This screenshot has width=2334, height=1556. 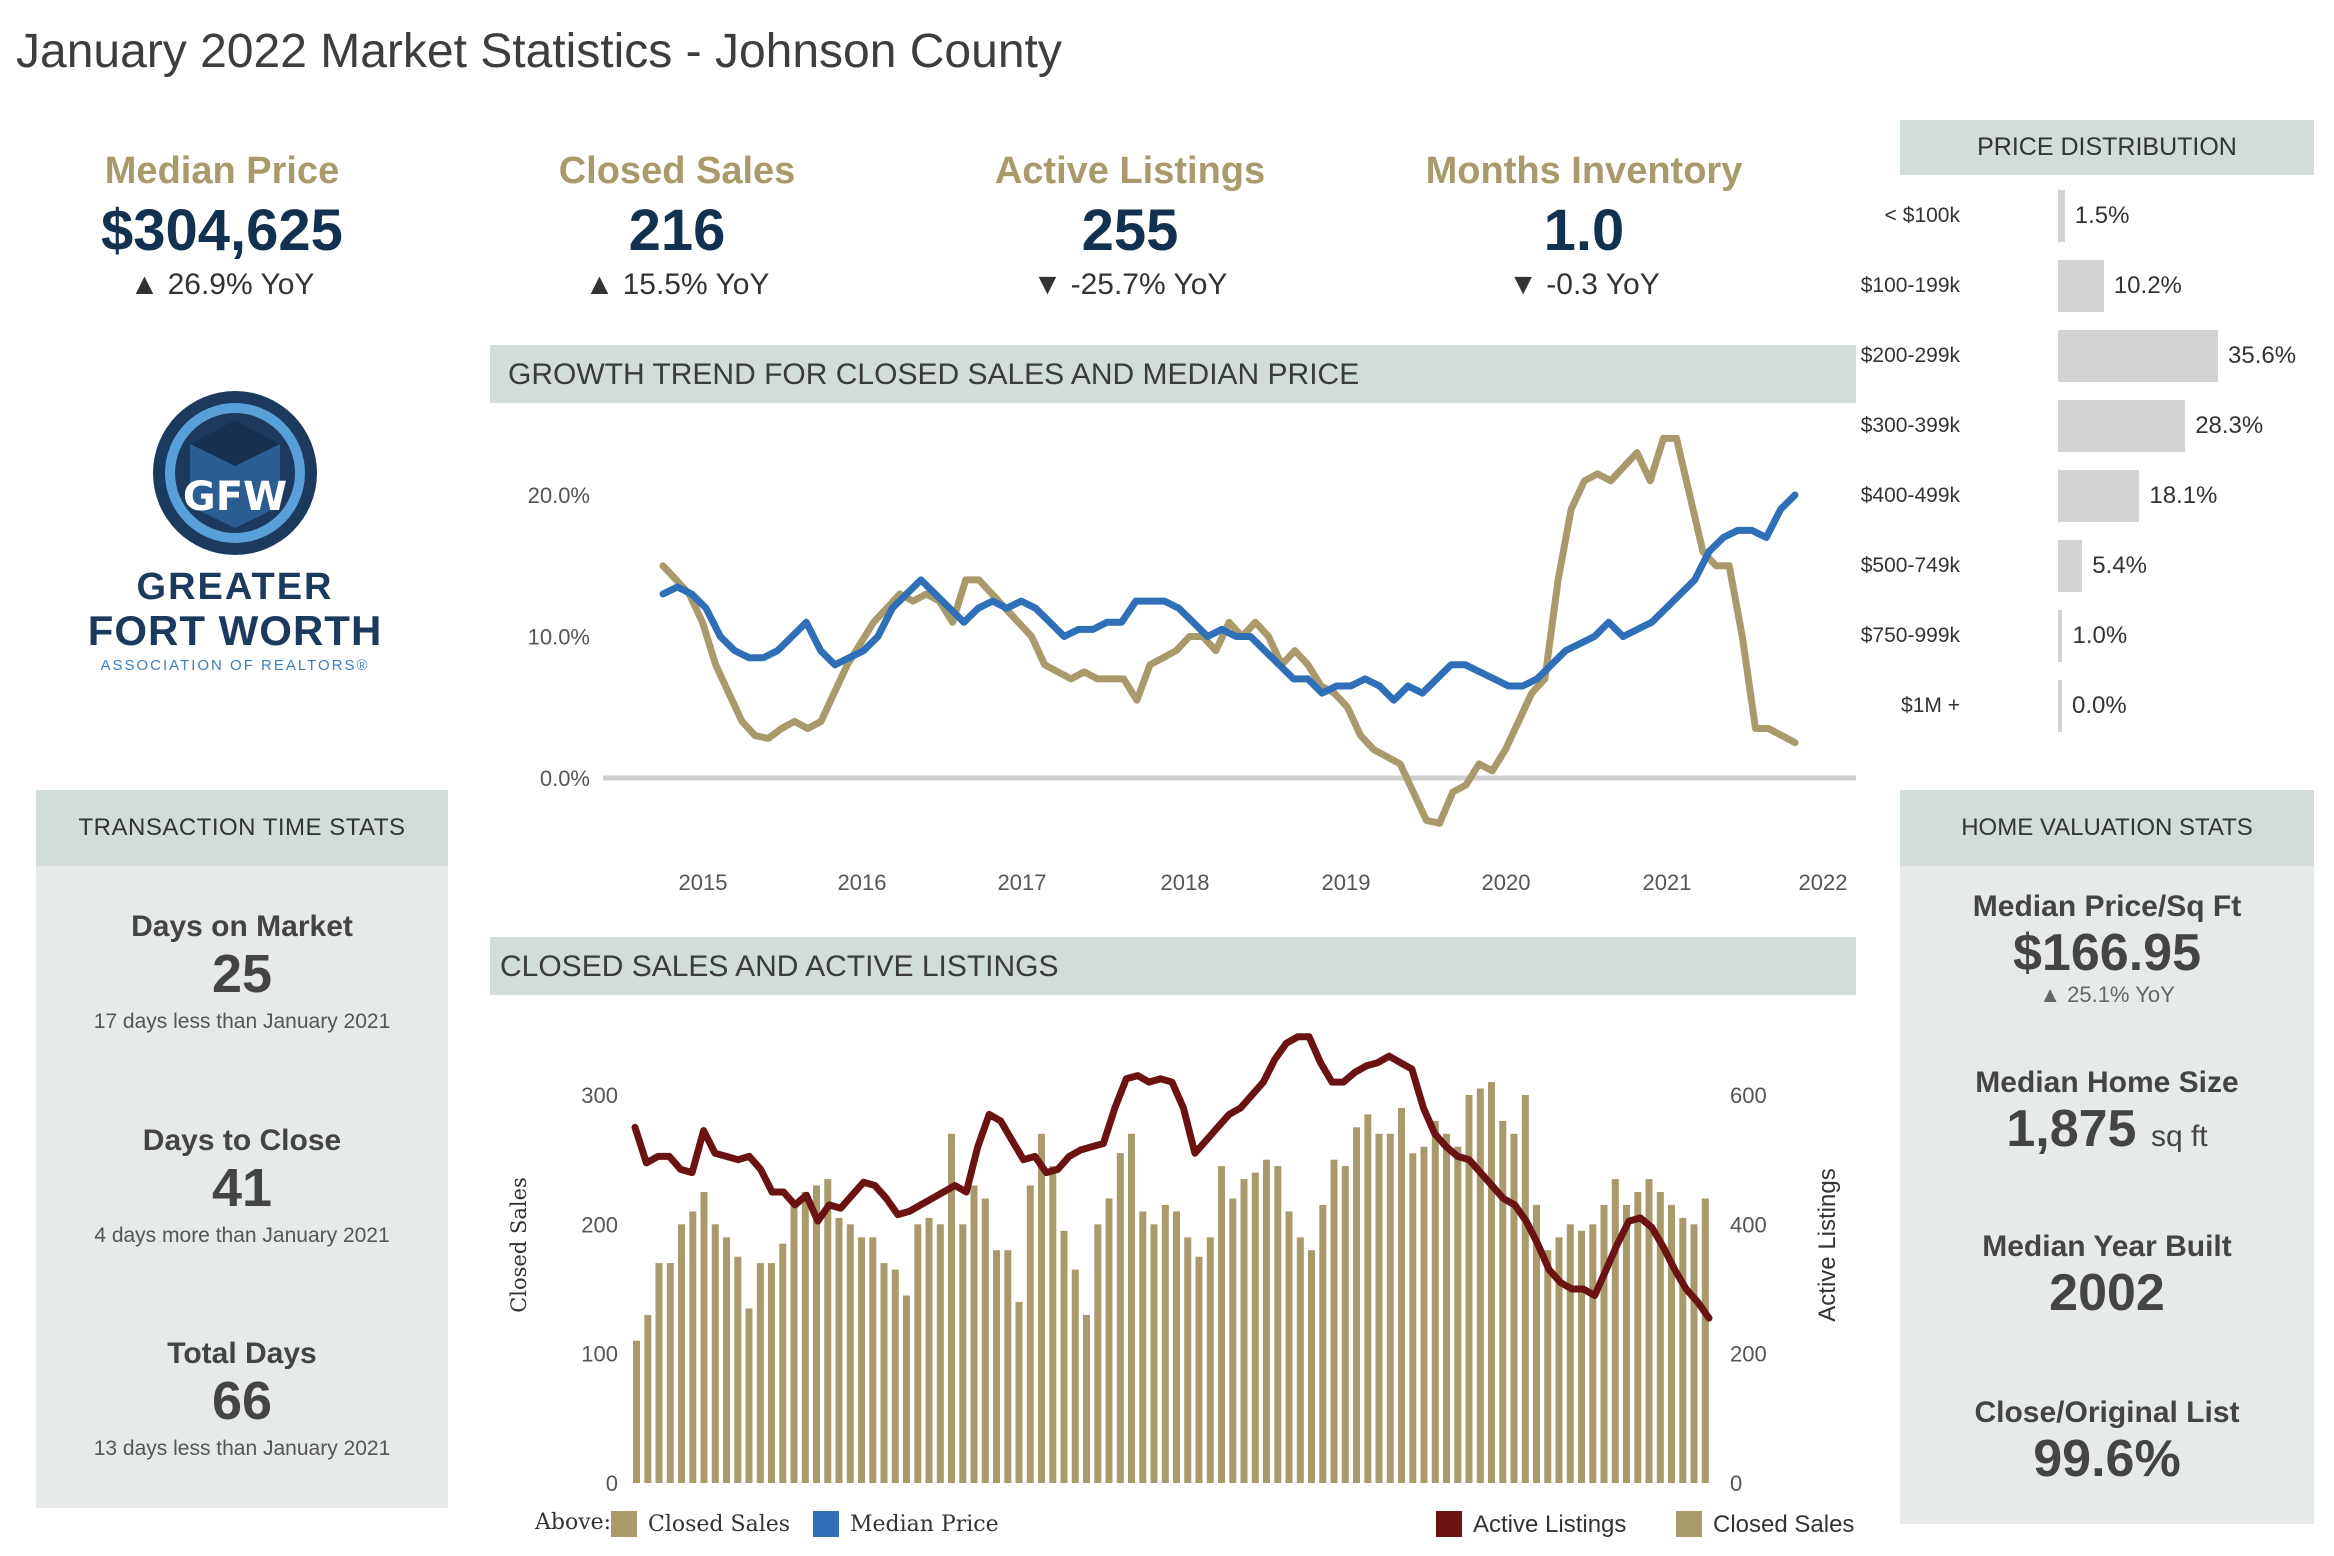 I want to click on price-range-pct: 35.6%, so click(x=2262, y=355).